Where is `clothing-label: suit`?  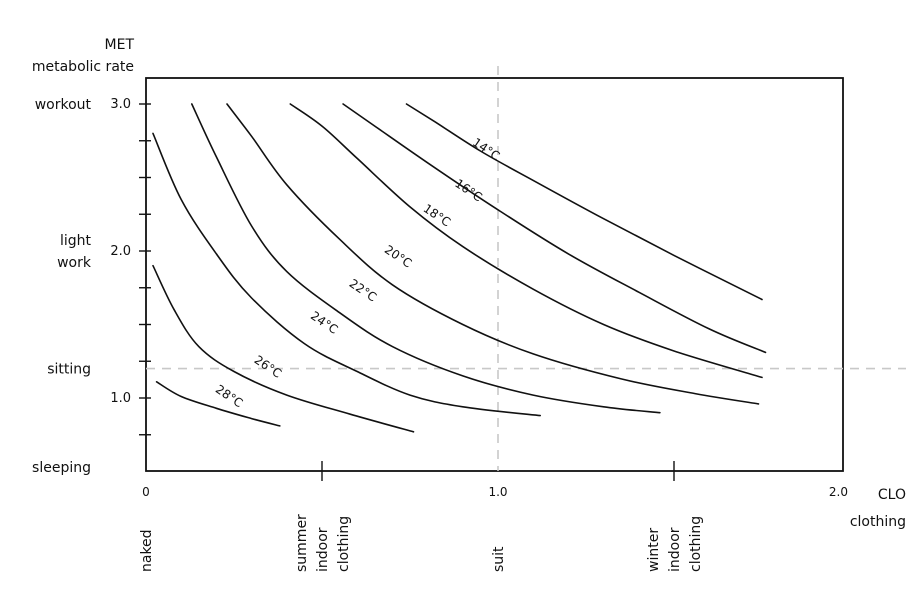
clothing-label: suit is located at coordinates (499, 559).